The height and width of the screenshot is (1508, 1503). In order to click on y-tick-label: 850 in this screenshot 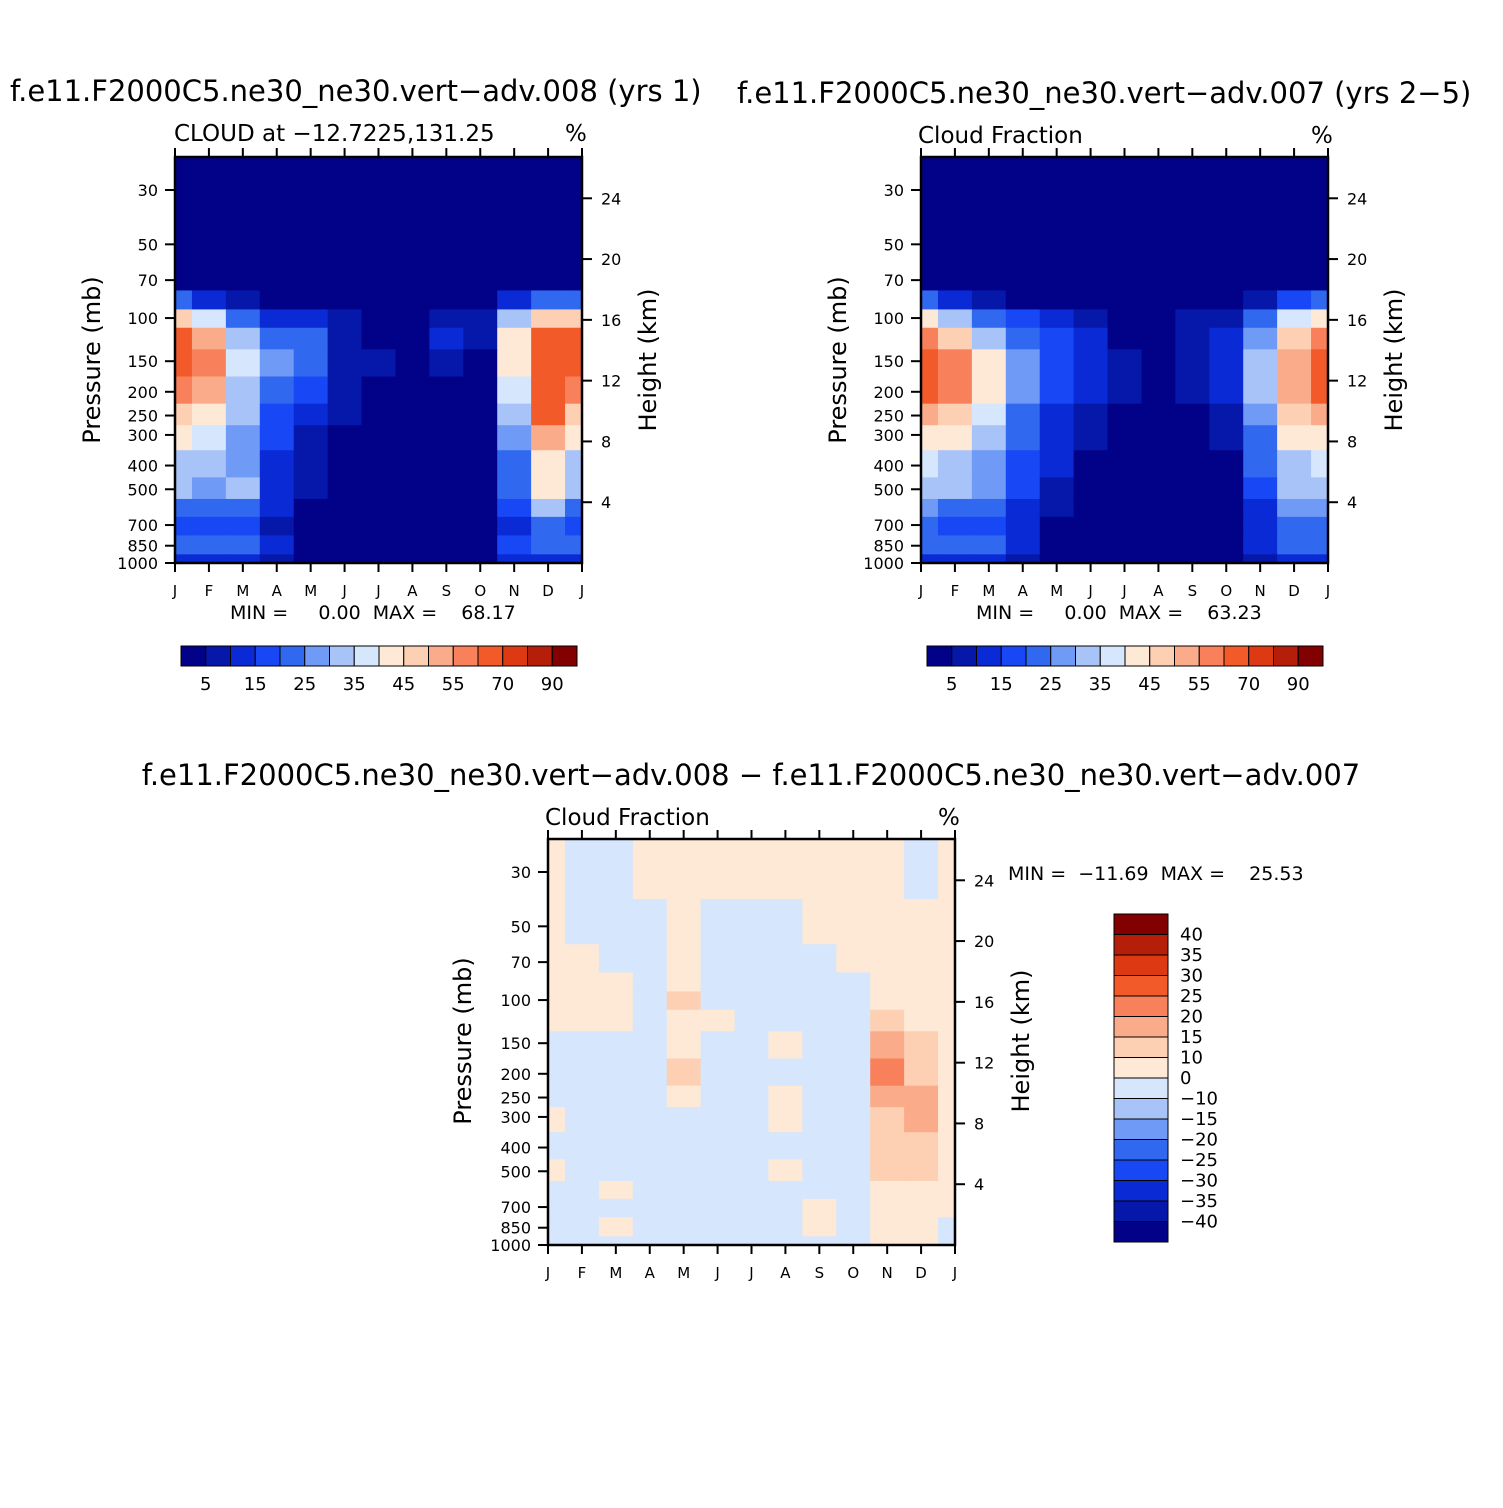, I will do `click(888, 546)`.